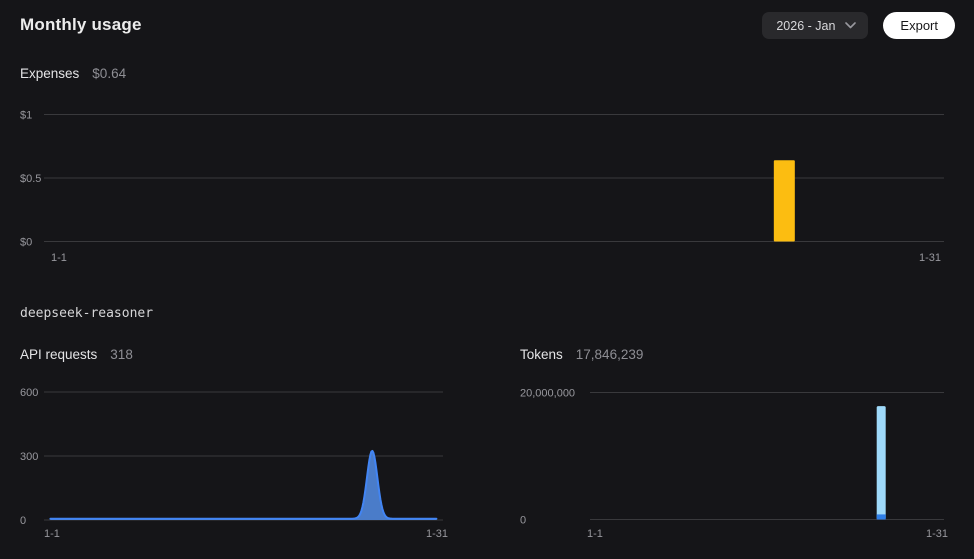 This screenshot has width=974, height=559. Describe the element at coordinates (29, 457) in the screenshot. I see `svg-text: 300` at that location.